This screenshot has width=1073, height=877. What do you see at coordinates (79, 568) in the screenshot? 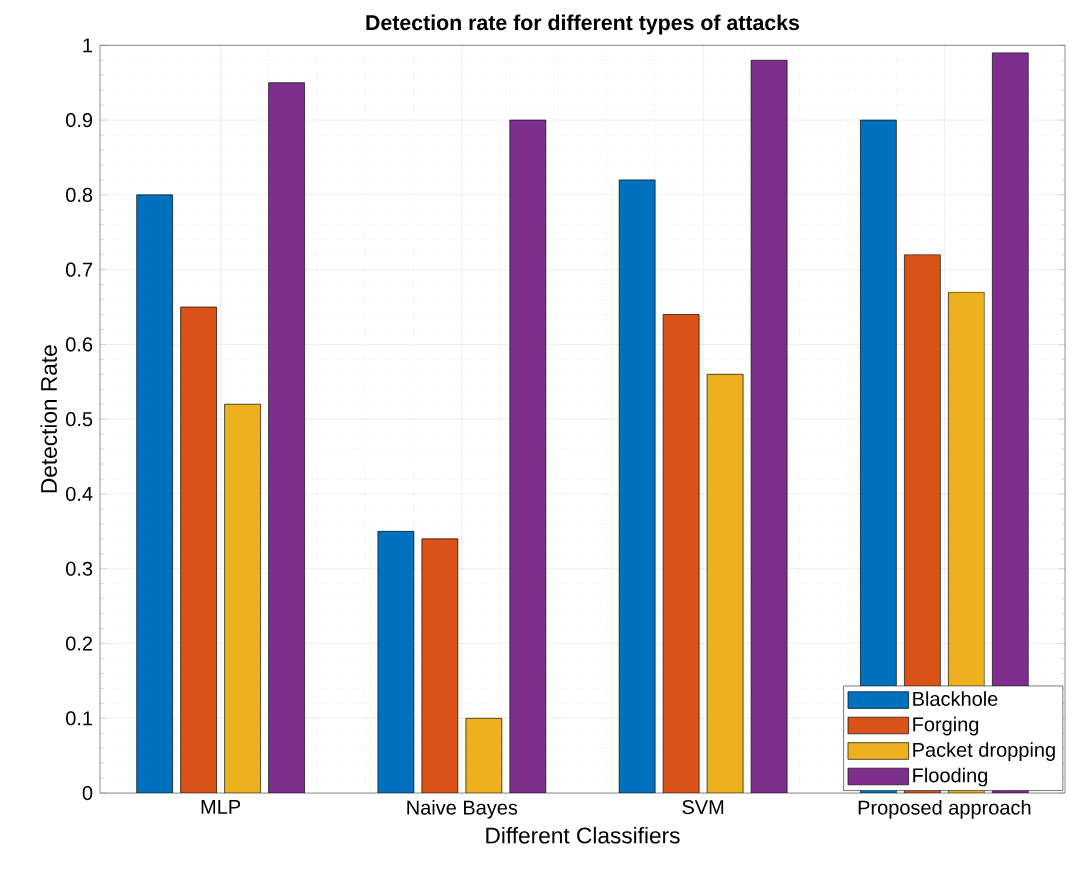
I see `y-tick-label: 0.3` at bounding box center [79, 568].